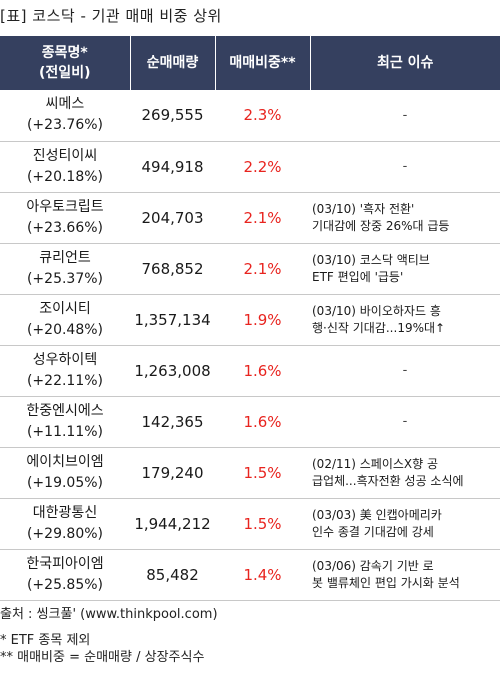 The height and width of the screenshot is (675, 500). Describe the element at coordinates (262, 115) in the screenshot. I see `trade-ratio: 2.3%` at that location.